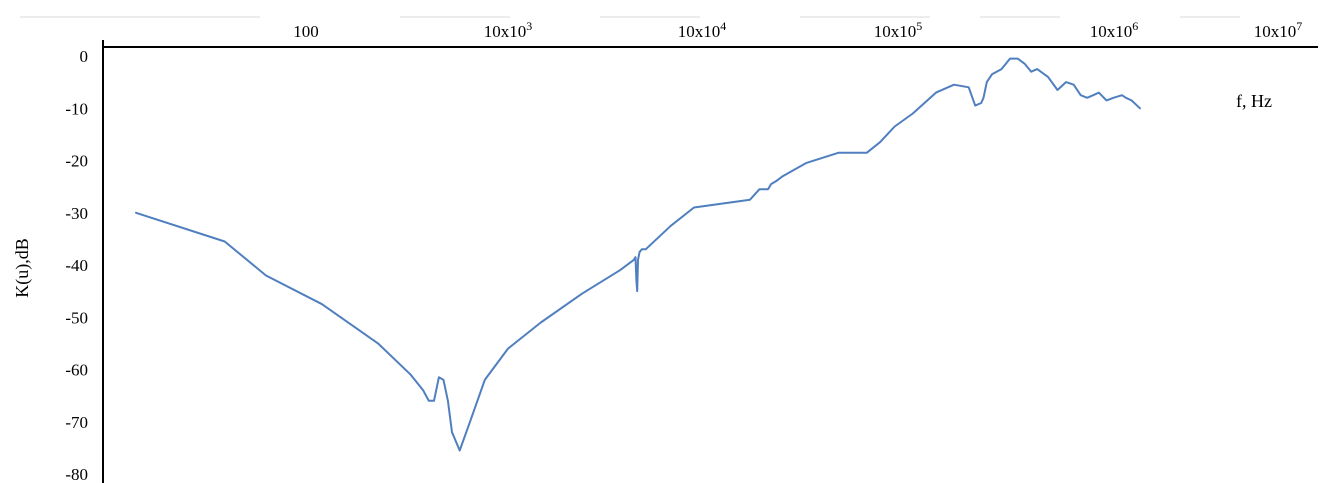  What do you see at coordinates (76, 108) in the screenshot?
I see `y-tick-label: -10` at bounding box center [76, 108].